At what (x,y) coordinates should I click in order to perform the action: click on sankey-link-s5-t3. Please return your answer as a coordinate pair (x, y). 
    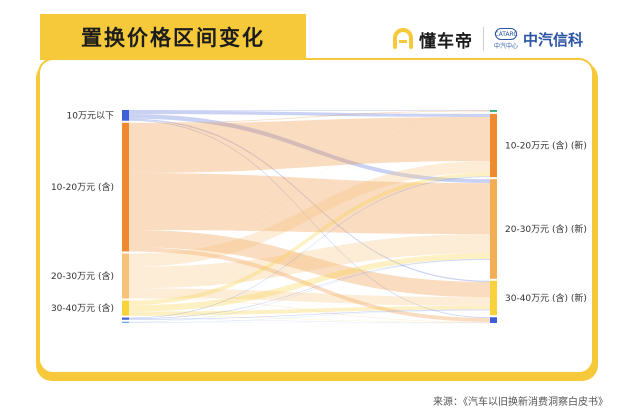
    Looking at the image, I should click on (309, 316).